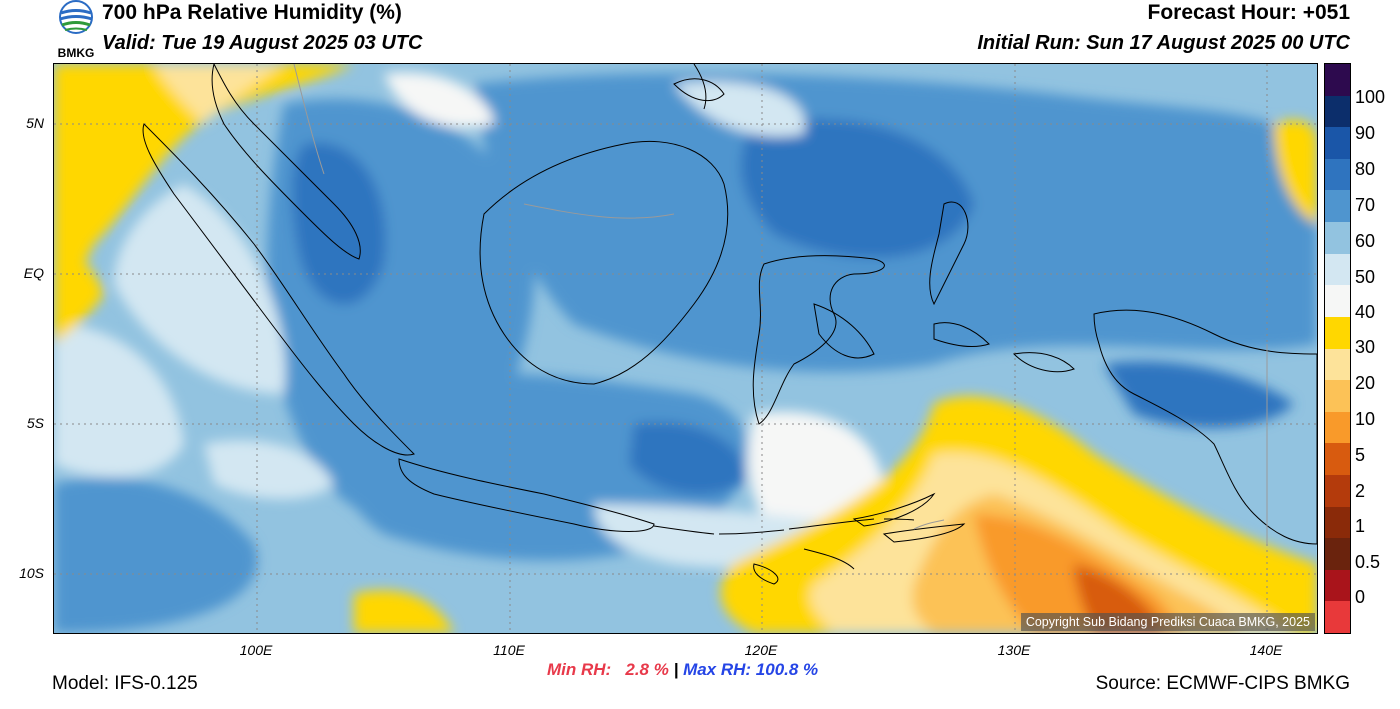 This screenshot has height=709, width=1400. Describe the element at coordinates (35, 123) in the screenshot. I see `lat-label-5n: 5N` at that location.